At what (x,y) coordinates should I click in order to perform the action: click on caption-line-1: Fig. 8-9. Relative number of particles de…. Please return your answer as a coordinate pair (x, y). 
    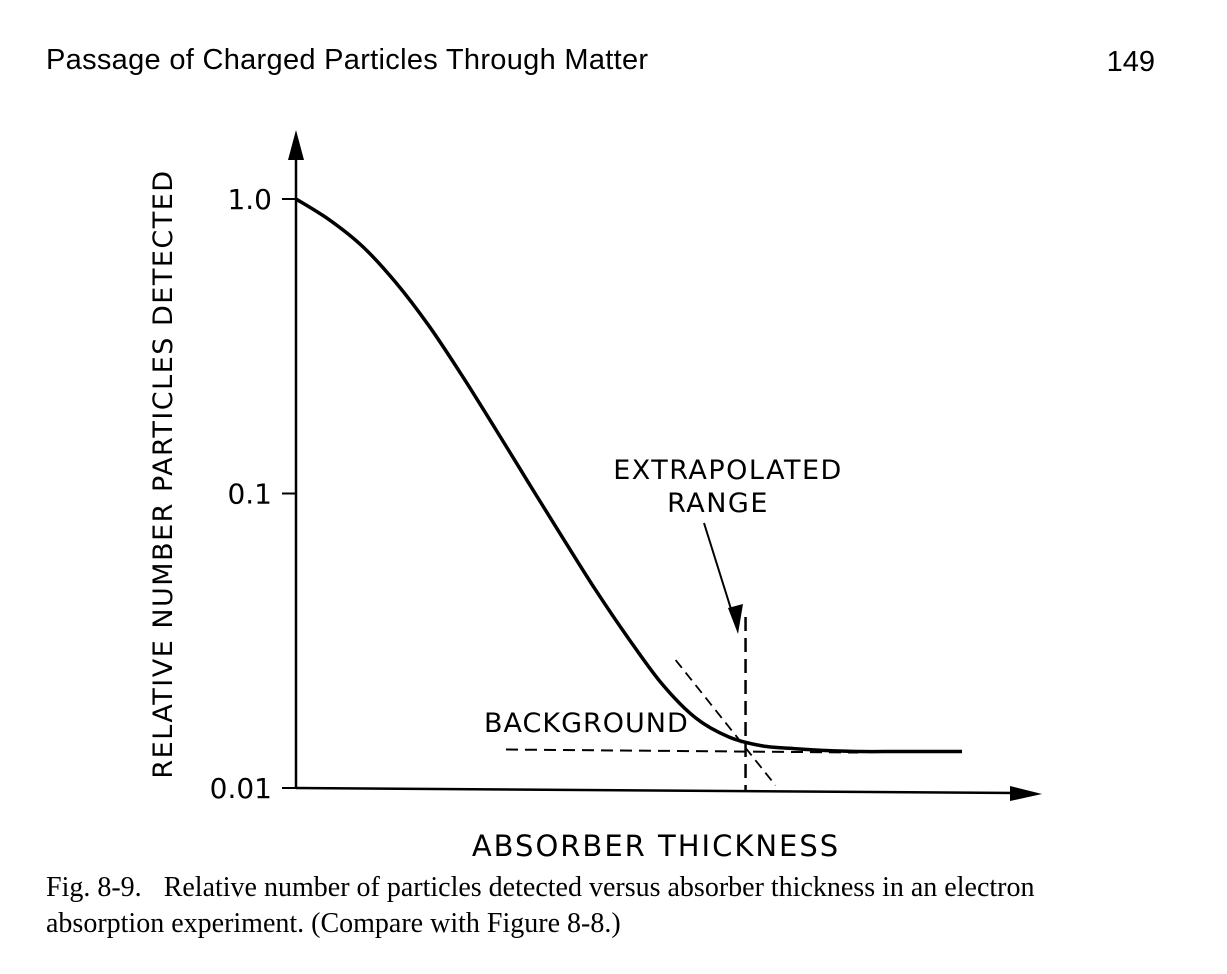
    Looking at the image, I should click on (611, 888).